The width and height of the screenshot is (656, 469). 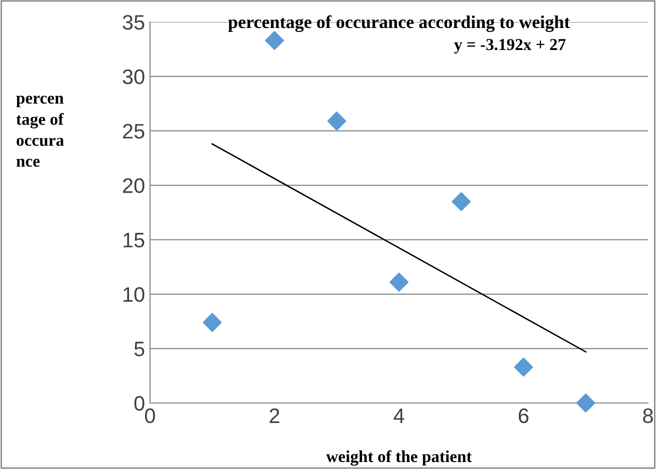 What do you see at coordinates (40, 131) in the screenshot?
I see `y-axis-title: percen tage of occura nce` at bounding box center [40, 131].